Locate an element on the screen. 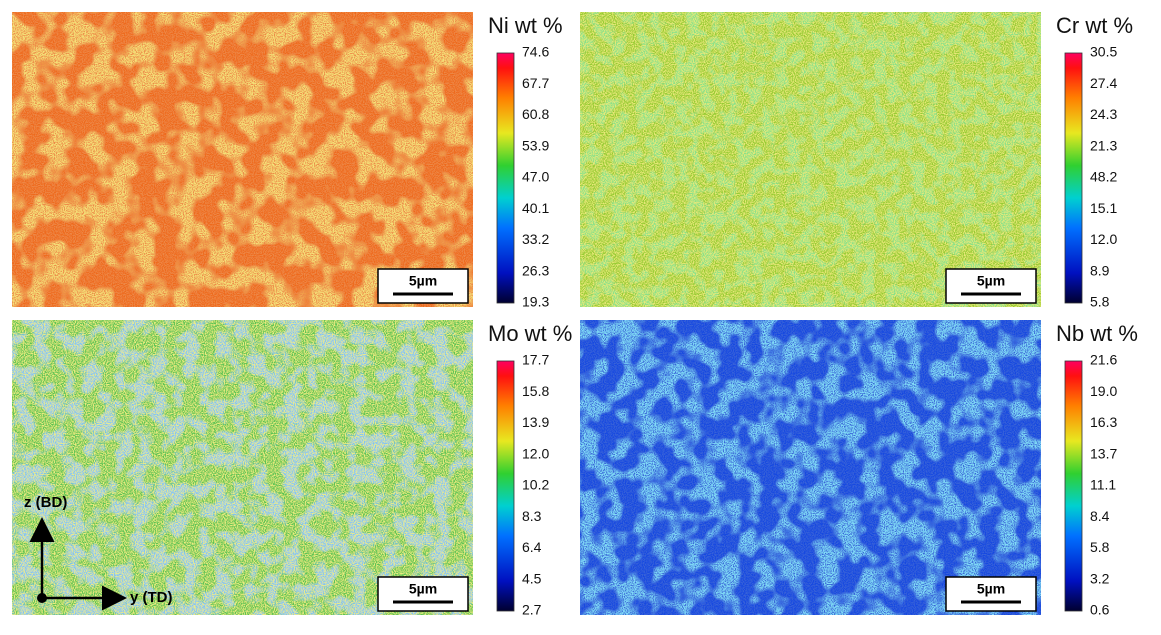 The height and width of the screenshot is (635, 1161). colorbar-tick-label: 60.8 is located at coordinates (535, 114).